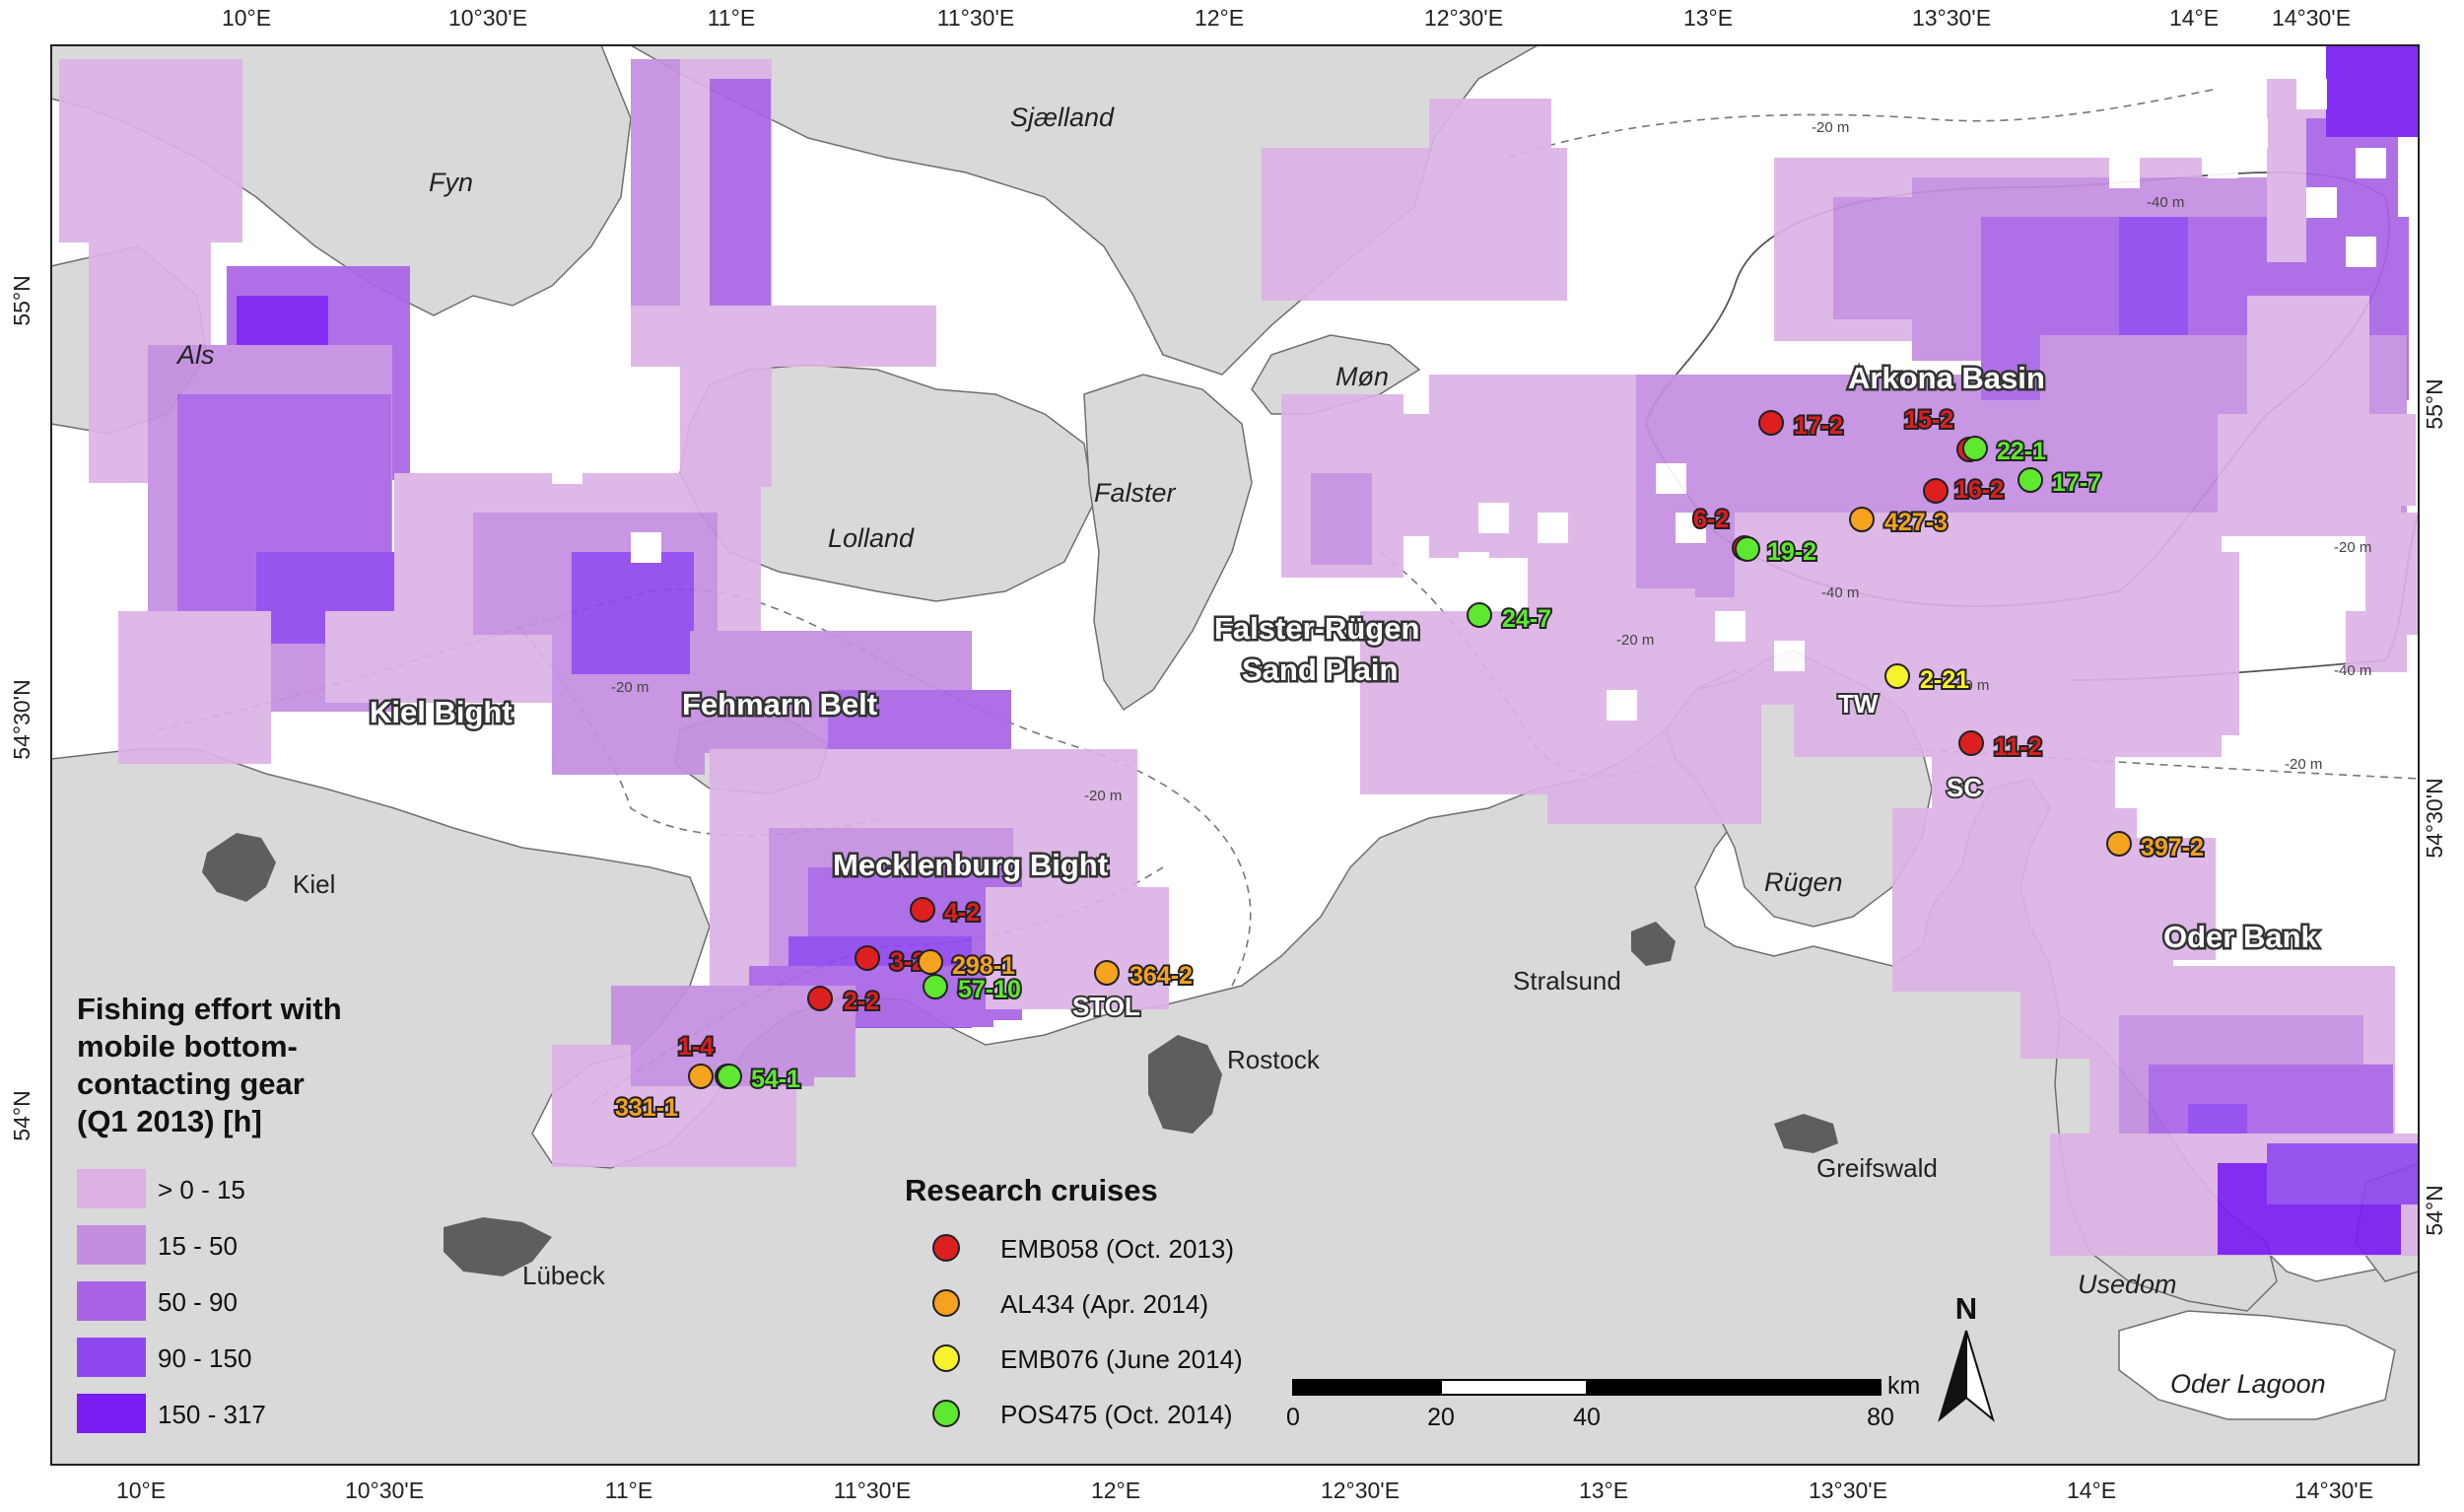 The width and height of the screenshot is (2464, 1512). Describe the element at coordinates (983, 966) in the screenshot. I see `station-label: 298-1` at that location.